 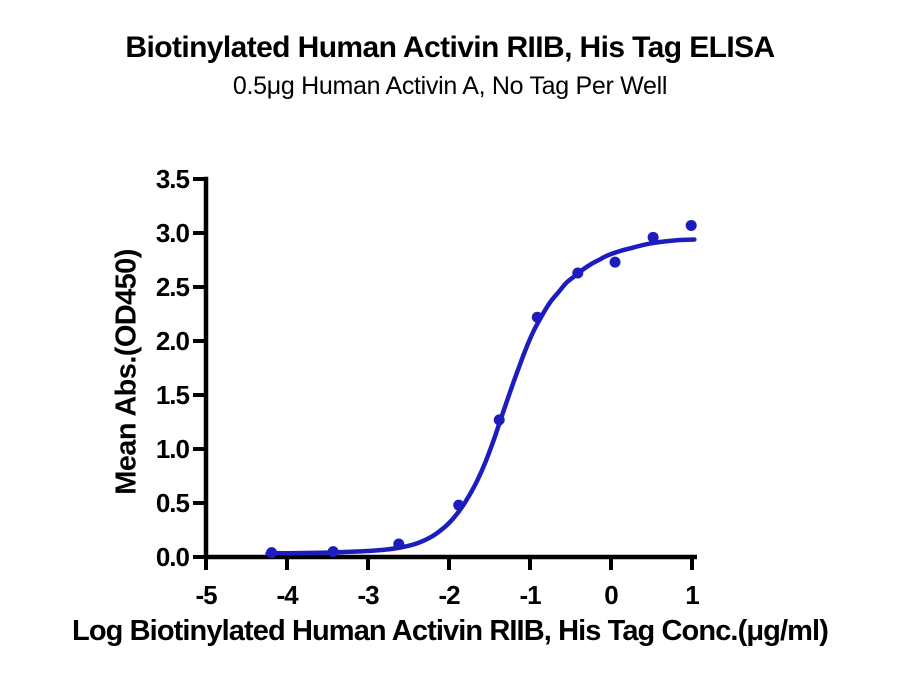 I want to click on x-tick-label: -5, so click(x=206, y=595).